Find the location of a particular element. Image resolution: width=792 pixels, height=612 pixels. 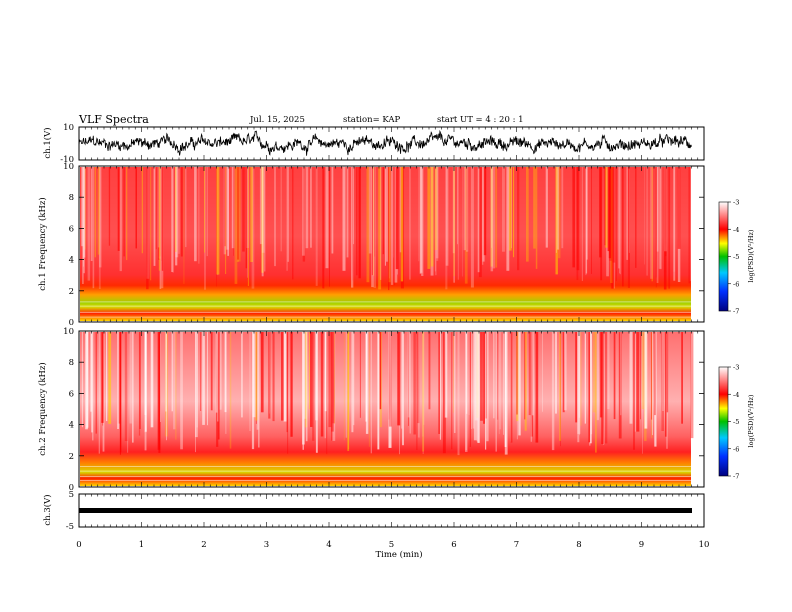

x-tick-label: 2 is located at coordinates (203, 545).